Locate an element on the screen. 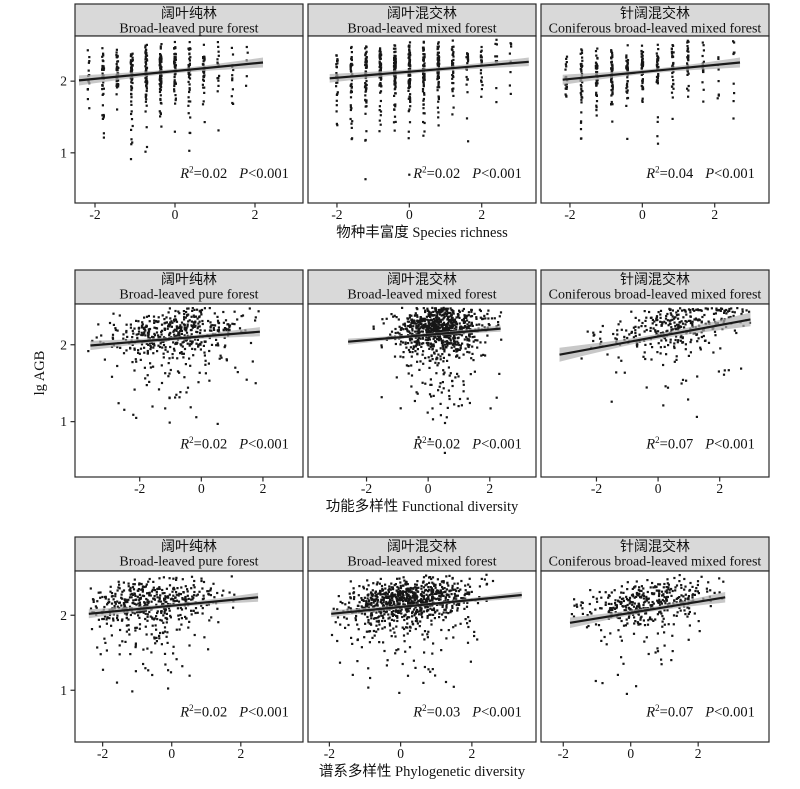 The height and width of the screenshot is (789, 800). y-axis-title: lg AGB is located at coordinates (40, 373).